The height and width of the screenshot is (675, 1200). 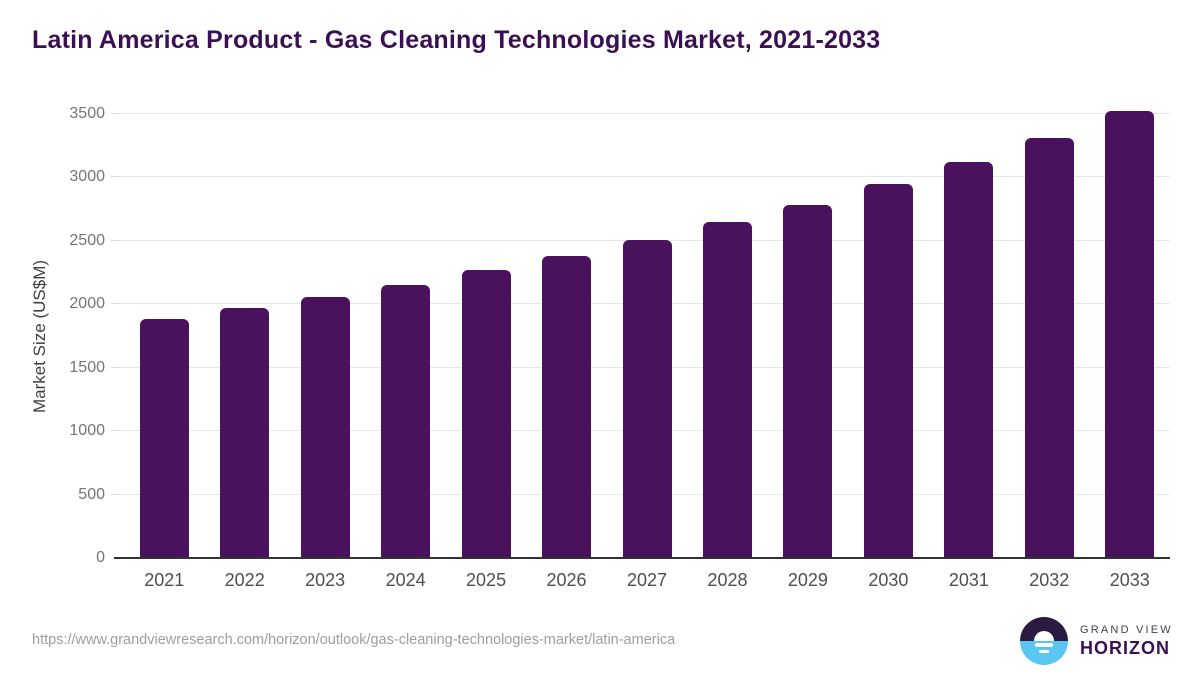 I want to click on x-tick-label-2027: 2027, so click(x=647, y=580).